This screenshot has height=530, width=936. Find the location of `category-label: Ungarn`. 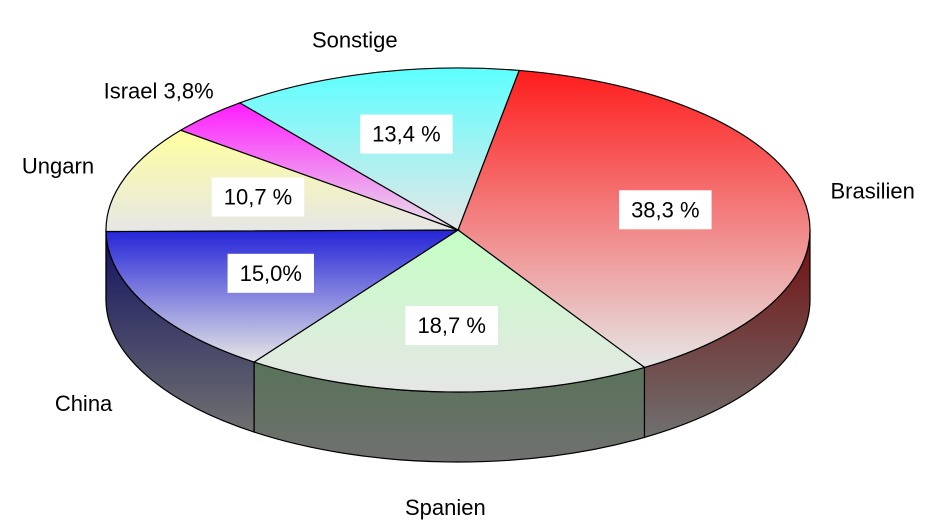

category-label: Ungarn is located at coordinates (58, 165).